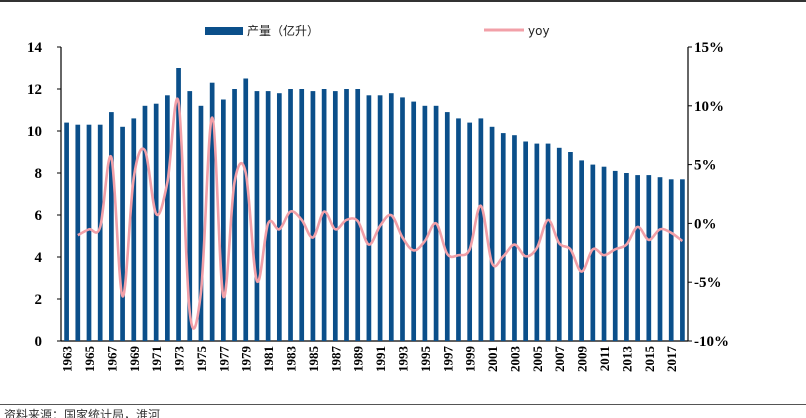 This screenshot has height=418, width=806. Describe the element at coordinates (279, 217) in the screenshot. I see `bar-1982` at that location.